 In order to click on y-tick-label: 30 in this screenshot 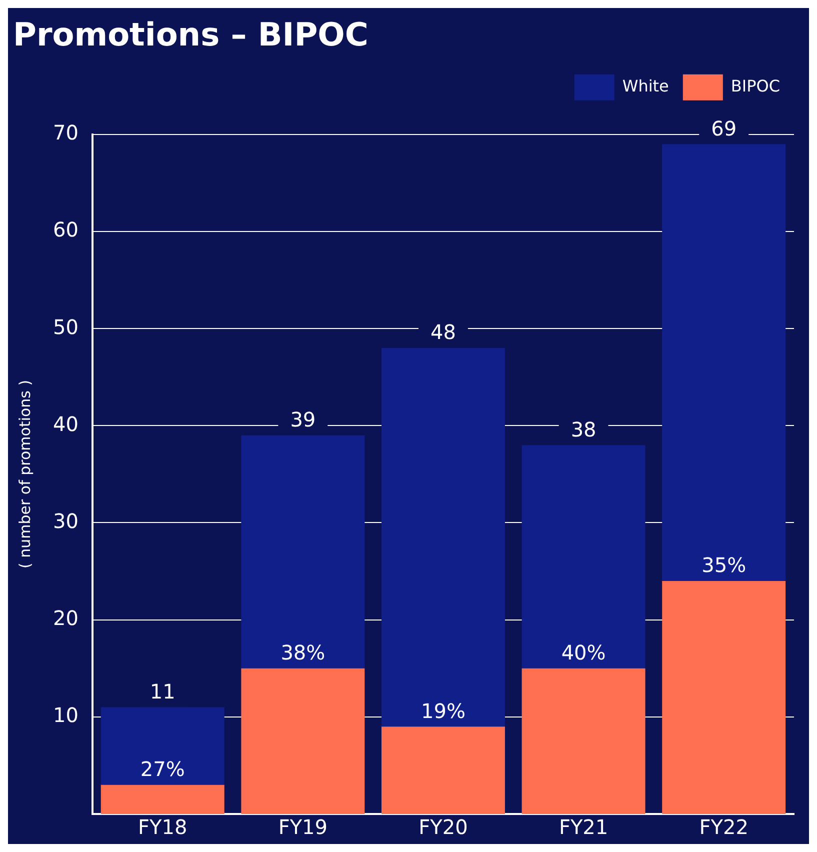, I will do `click(65, 520)`.